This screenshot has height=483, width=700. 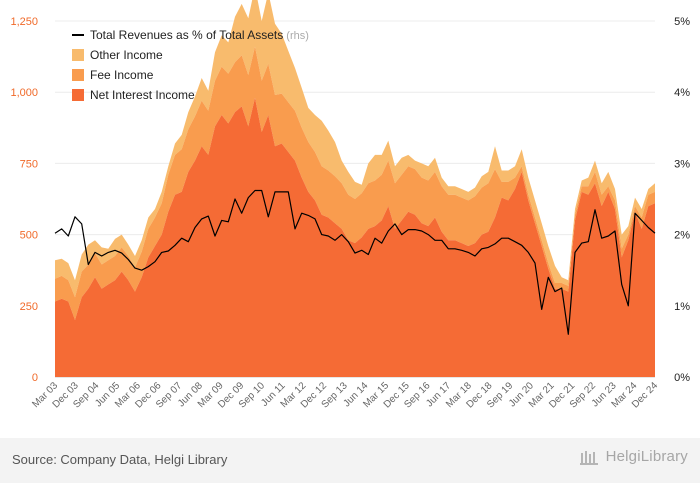 What do you see at coordinates (29, 236) in the screenshot?
I see `left-tick-label: 500` at bounding box center [29, 236].